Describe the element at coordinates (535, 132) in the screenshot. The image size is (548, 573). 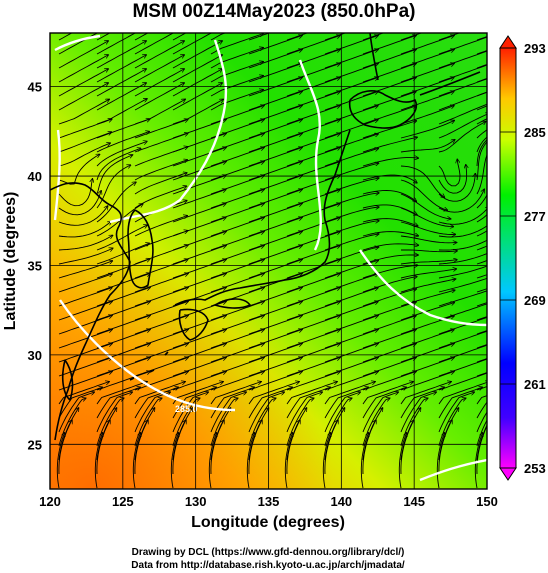
I see `colorbar-tick-label: 285` at that location.